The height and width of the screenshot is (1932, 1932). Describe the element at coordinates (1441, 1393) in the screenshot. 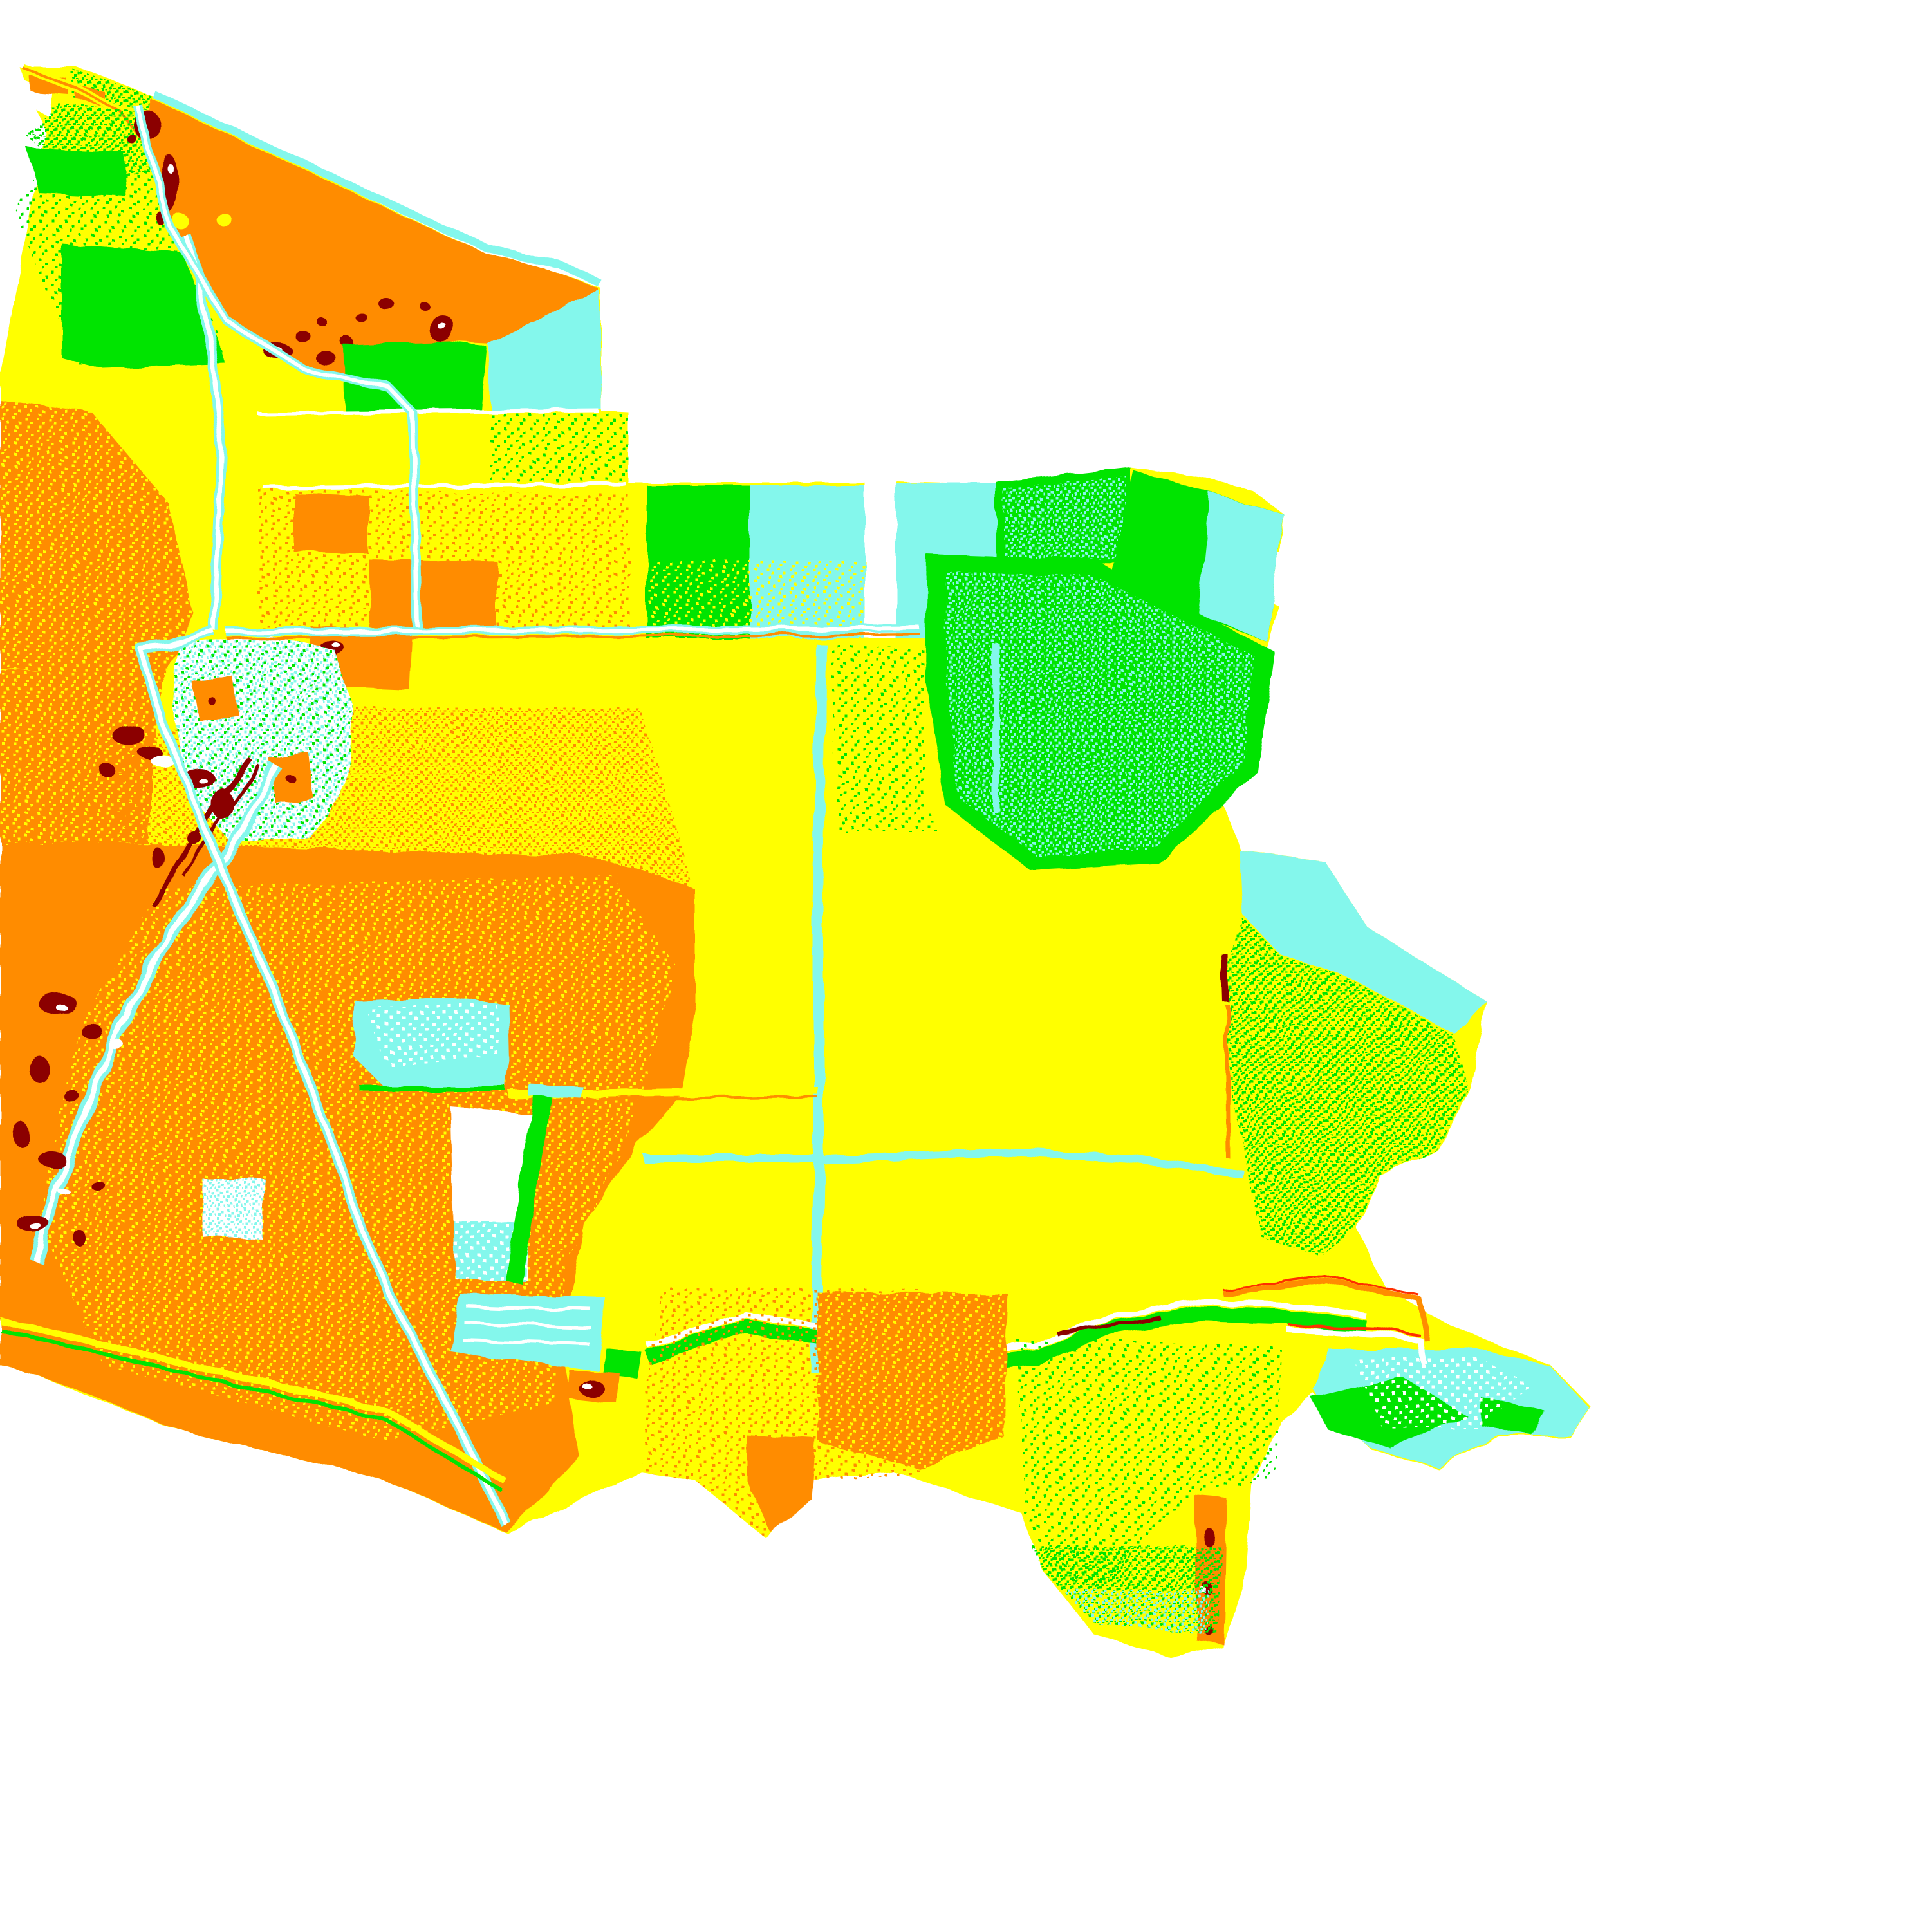

I see `tail-white-overlay` at that location.